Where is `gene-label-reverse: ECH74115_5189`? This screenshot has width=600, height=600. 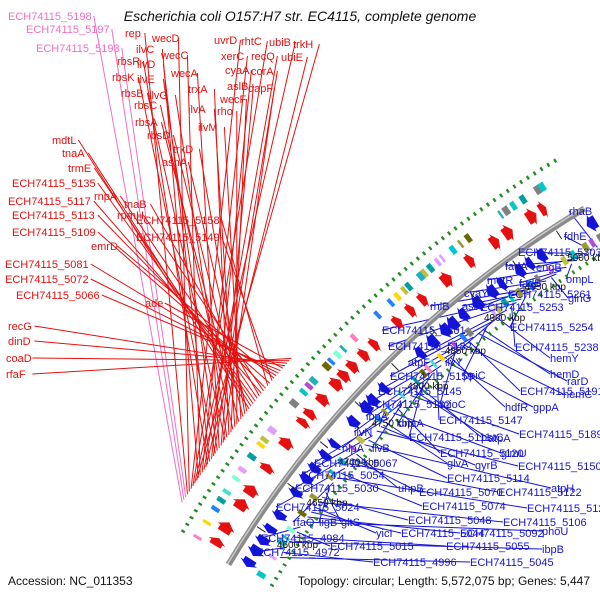 gene-label-reverse: ECH74115_5189 is located at coordinates (559, 435).